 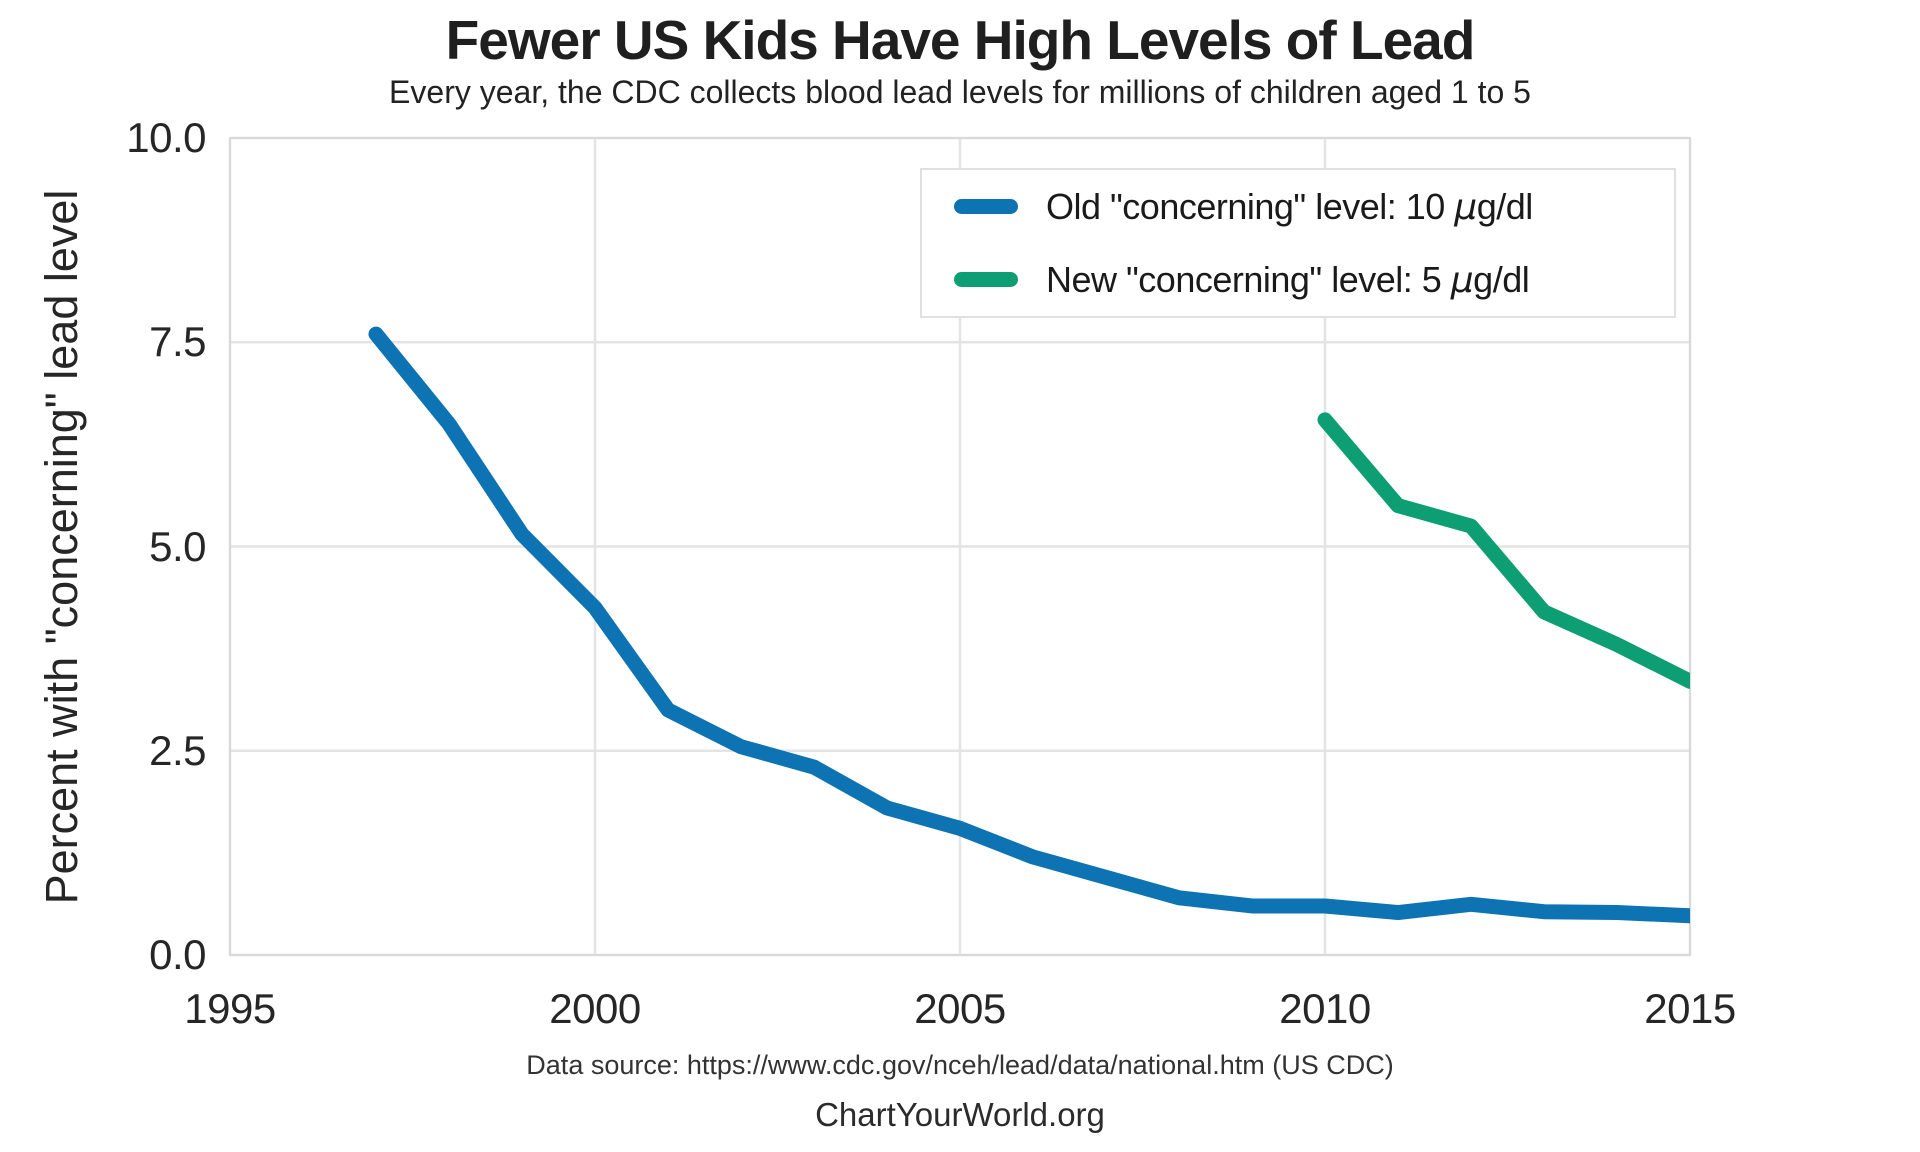 What do you see at coordinates (177, 342) in the screenshot?
I see `y-tick-label: 7.5` at bounding box center [177, 342].